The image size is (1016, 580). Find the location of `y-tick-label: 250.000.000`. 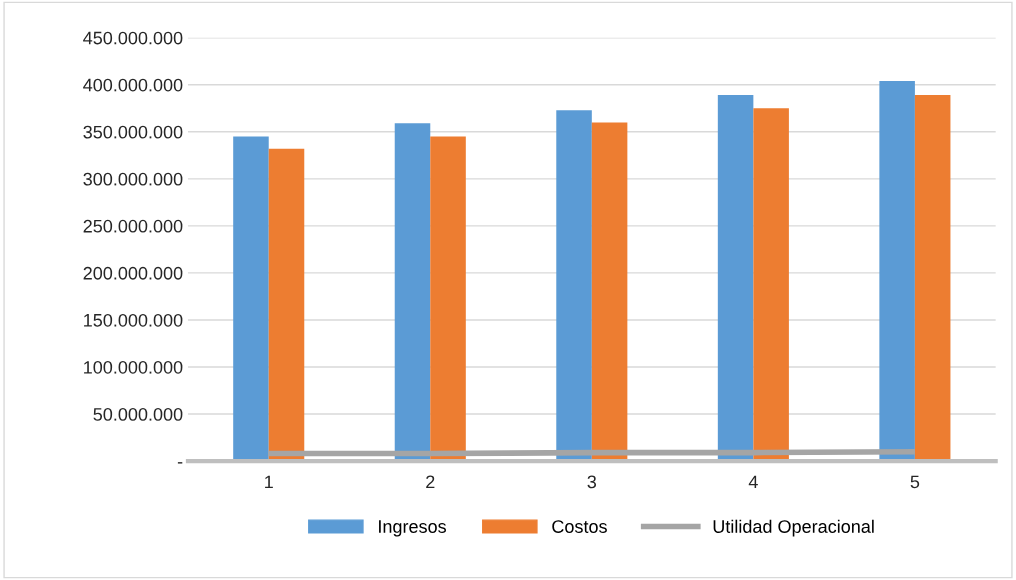

y-tick-label: 250.000.000 is located at coordinates (133, 226).